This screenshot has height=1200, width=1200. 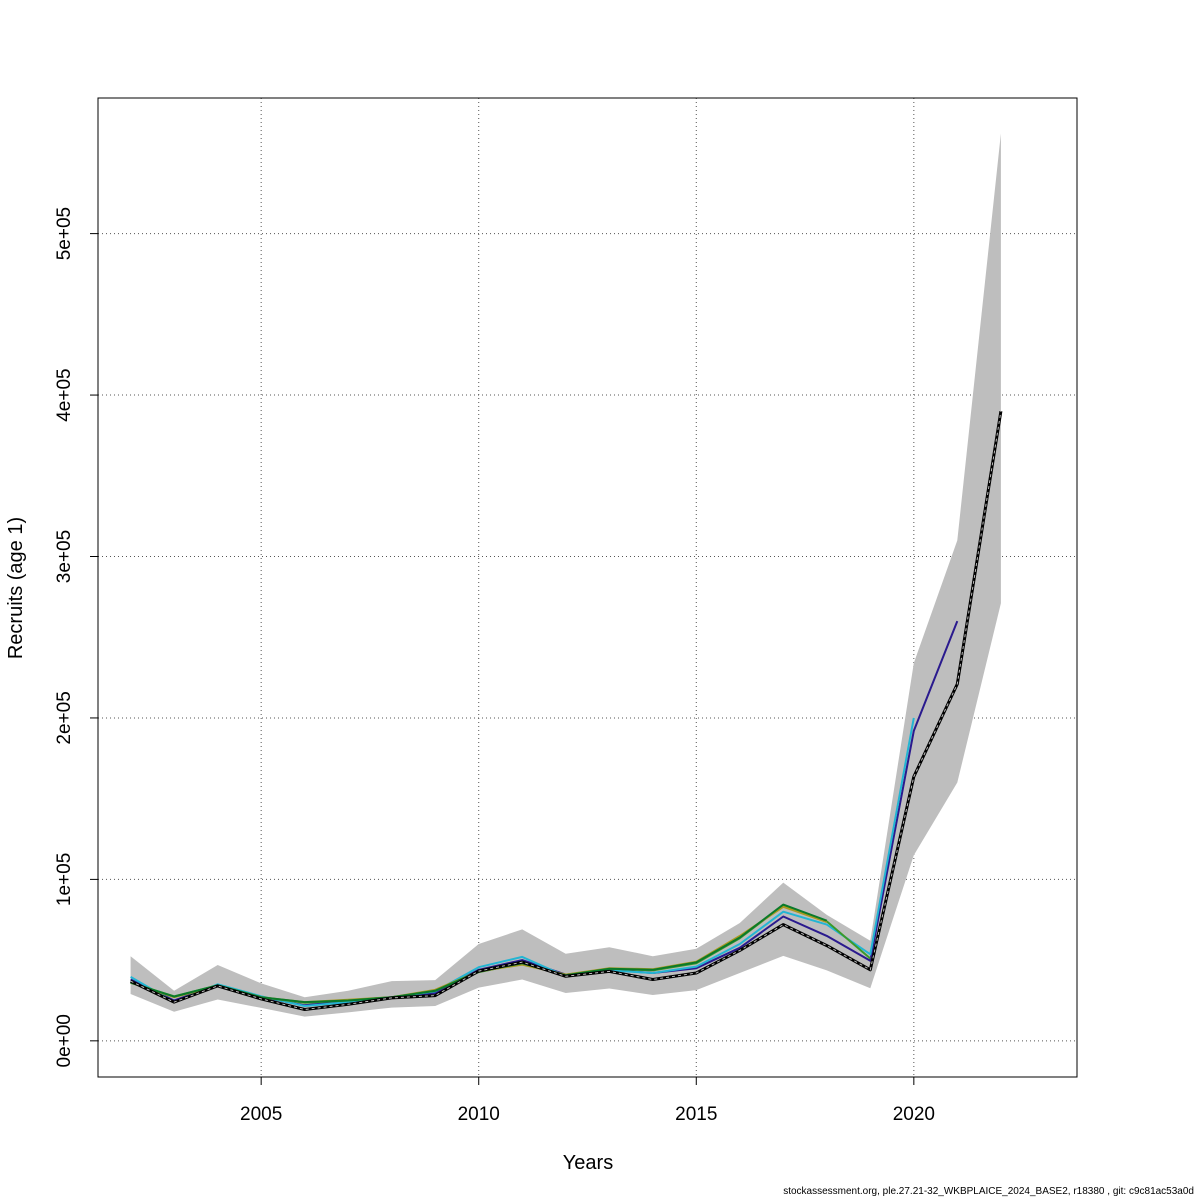 What do you see at coordinates (261, 1114) in the screenshot?
I see `x-tick-label-0: 2005` at bounding box center [261, 1114].